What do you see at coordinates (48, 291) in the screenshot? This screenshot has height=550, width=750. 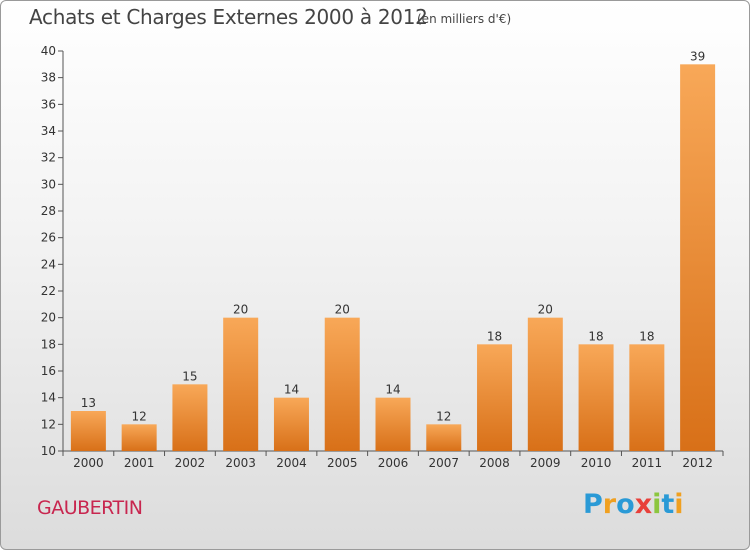 I see `y-tick-label: 22` at bounding box center [48, 291].